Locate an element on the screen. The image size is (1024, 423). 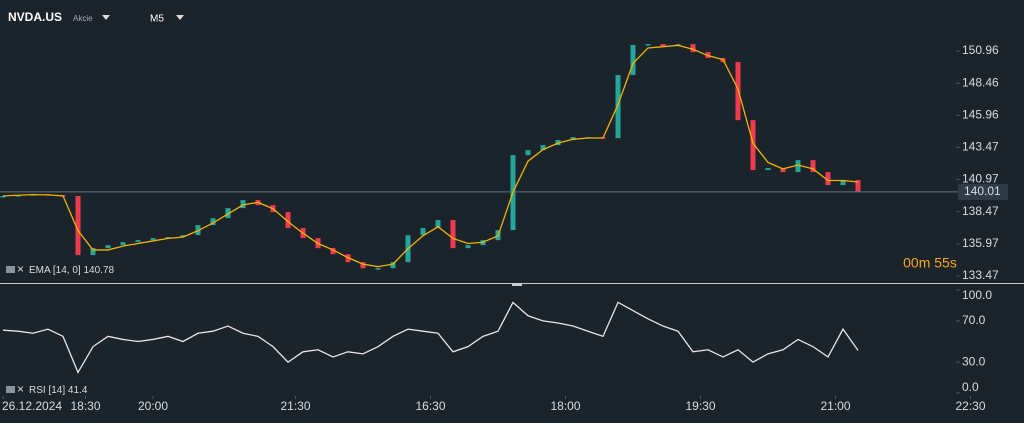
x-tick-label: 18:30 is located at coordinates (85, 406).